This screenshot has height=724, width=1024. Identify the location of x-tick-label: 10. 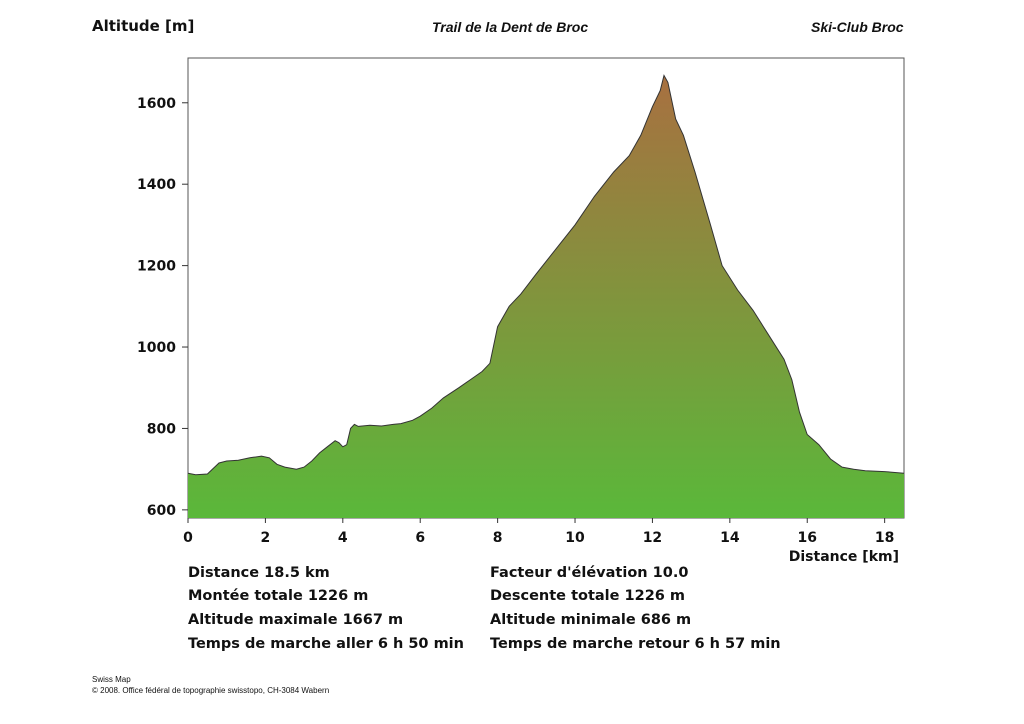
(575, 538).